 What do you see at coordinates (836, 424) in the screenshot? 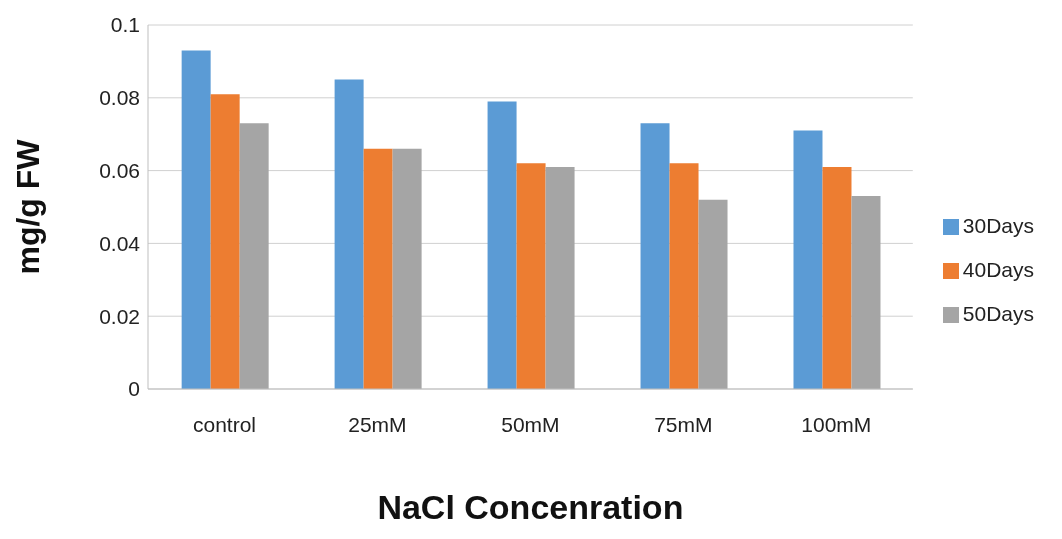
I see `x-tick-label: 100mM` at bounding box center [836, 424].